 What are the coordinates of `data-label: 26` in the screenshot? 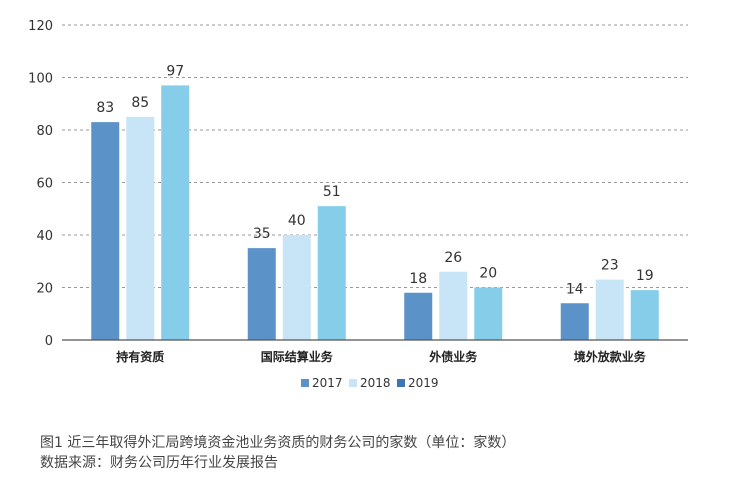 It's located at (453, 258).